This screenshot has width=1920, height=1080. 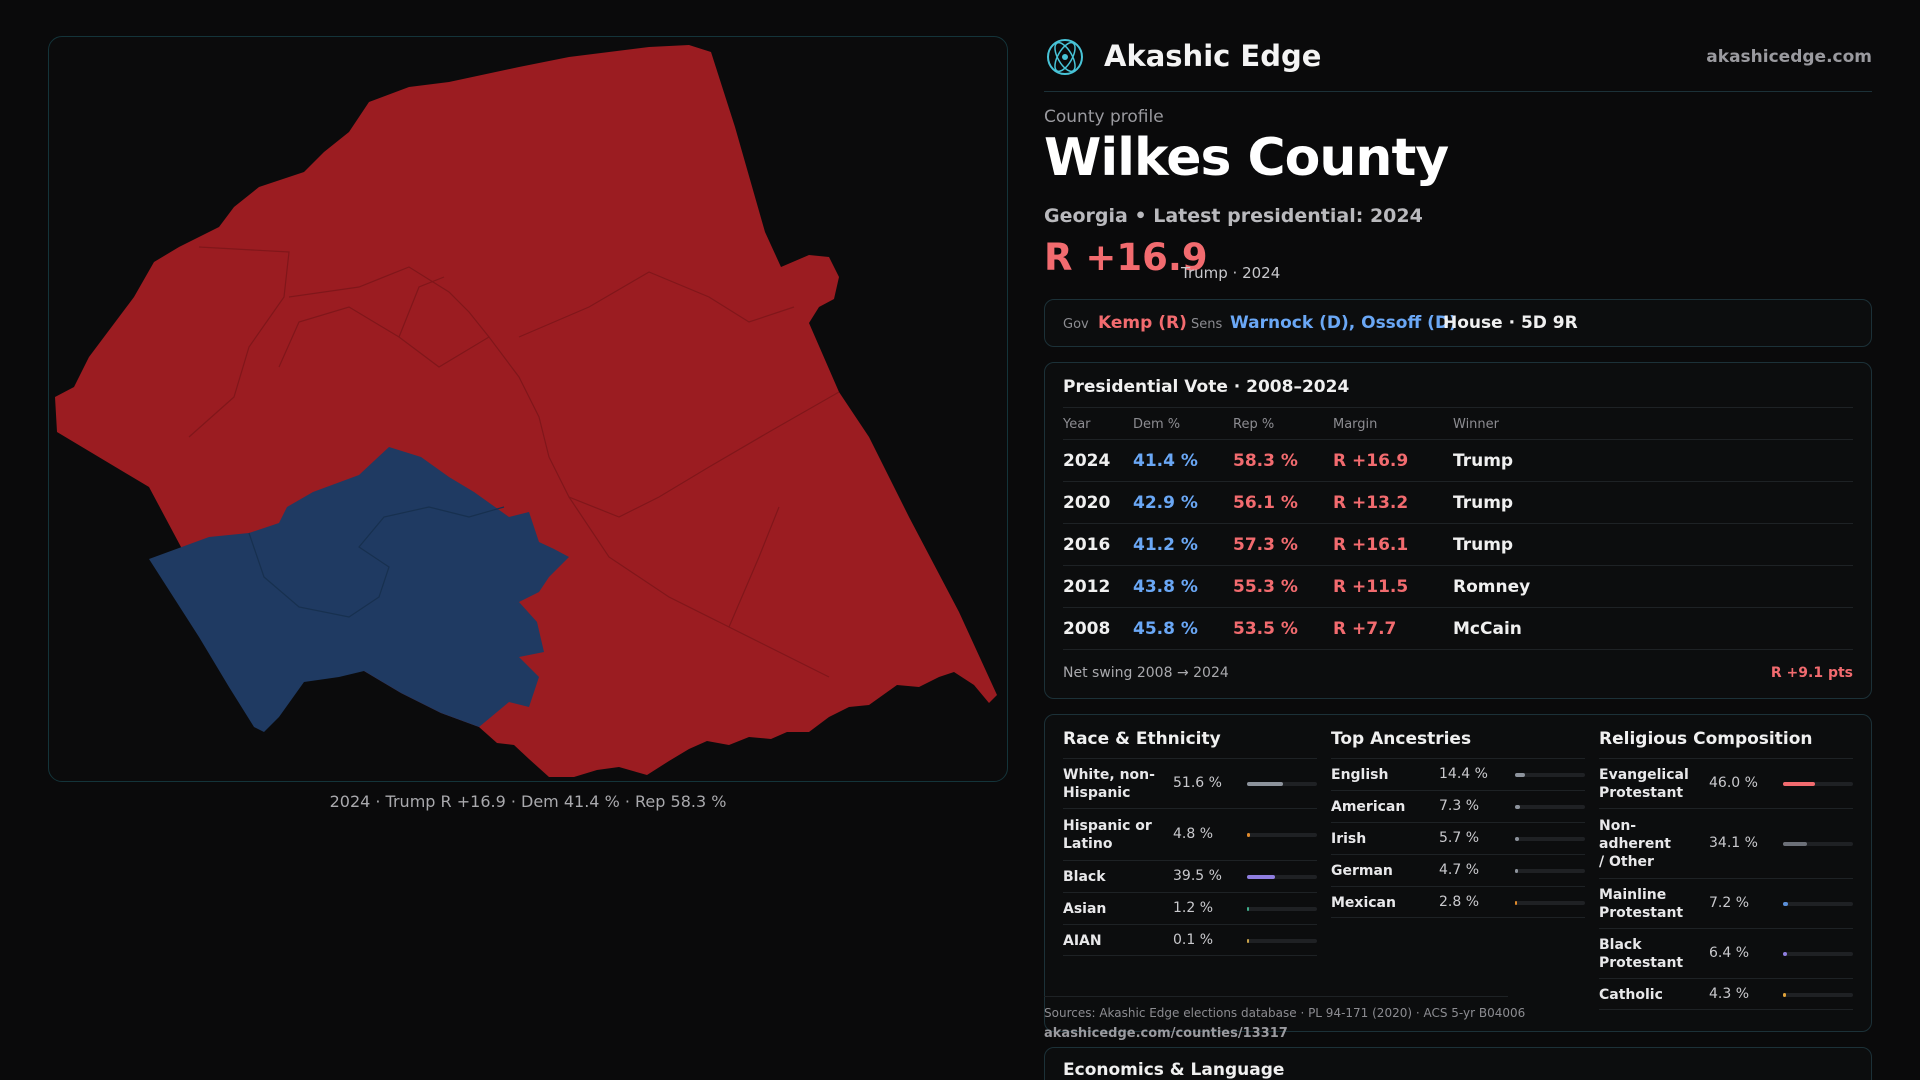 What do you see at coordinates (1107, 835) in the screenshot?
I see `item-label: Hispanic or Latino` at bounding box center [1107, 835].